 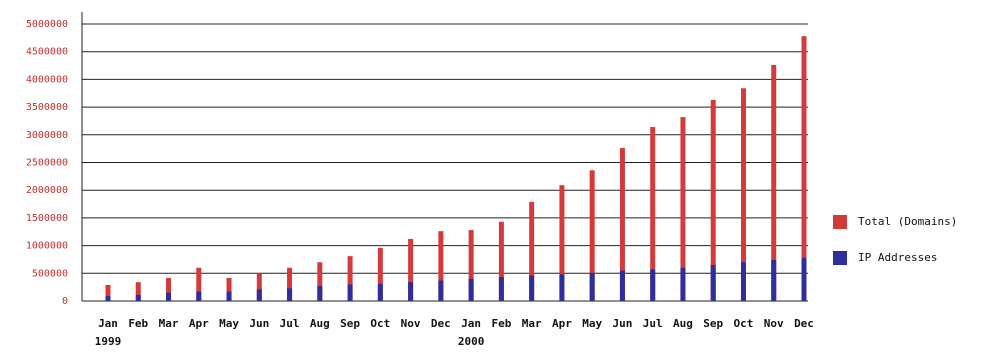 What do you see at coordinates (65, 301) in the screenshot?
I see `y-tick-label: 0` at bounding box center [65, 301].